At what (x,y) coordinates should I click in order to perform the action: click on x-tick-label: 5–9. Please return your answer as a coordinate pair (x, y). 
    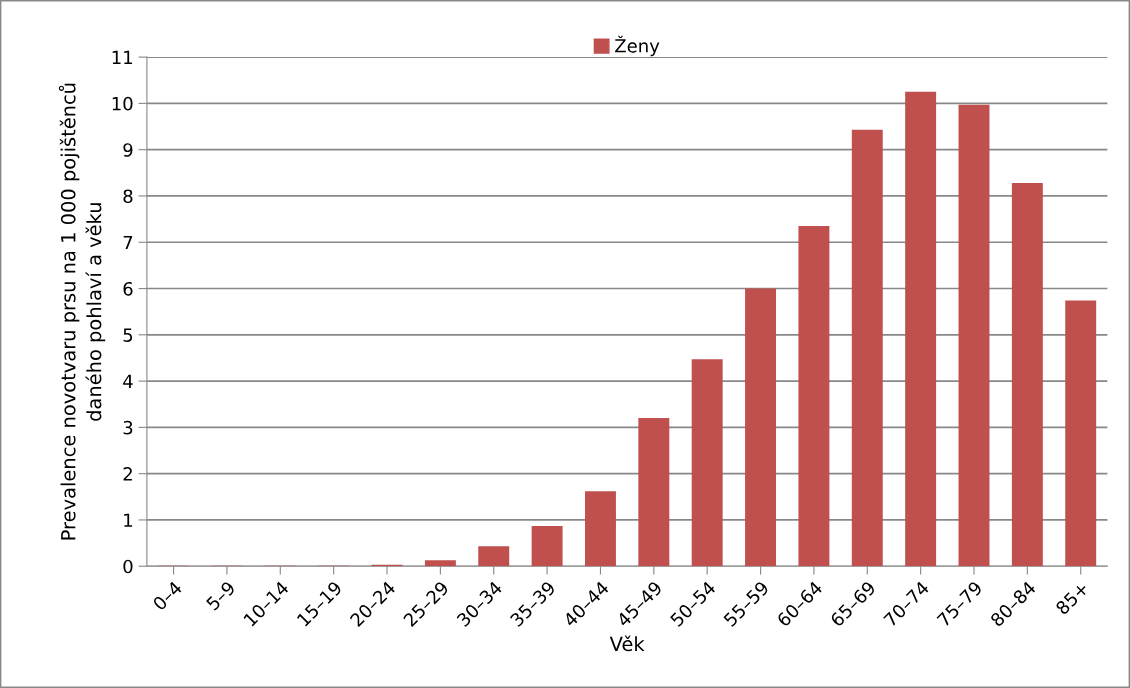
    Looking at the image, I should click on (220, 595).